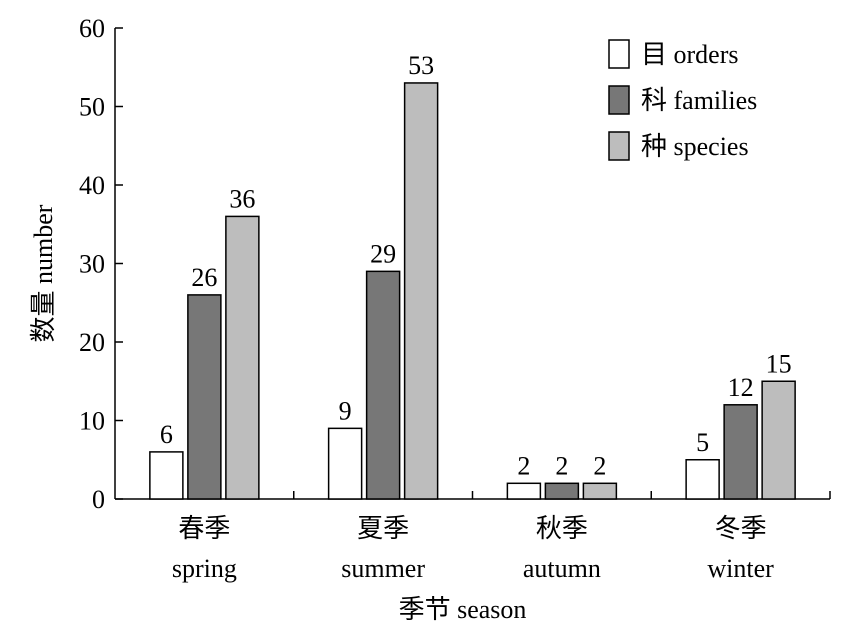  What do you see at coordinates (92, 264) in the screenshot?
I see `y-tick-label: 30` at bounding box center [92, 264].